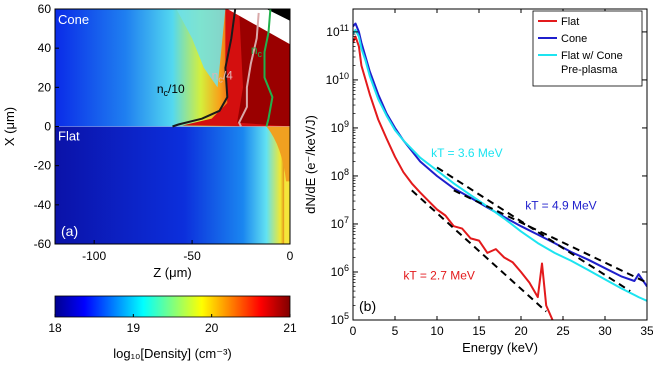 The image size is (653, 368). Describe the element at coordinates (605, 331) in the screenshot. I see `spectrum-x-tick-label: 30` at that location.